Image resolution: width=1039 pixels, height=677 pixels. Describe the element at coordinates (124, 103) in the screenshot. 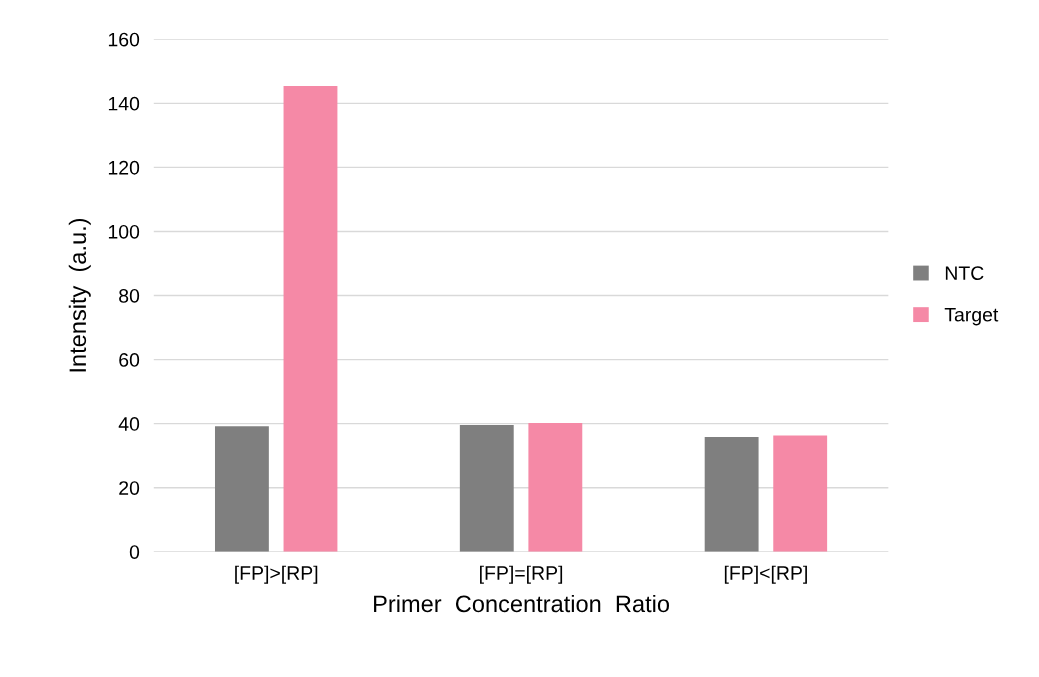

I see `y-tick-label: 140` at that location.